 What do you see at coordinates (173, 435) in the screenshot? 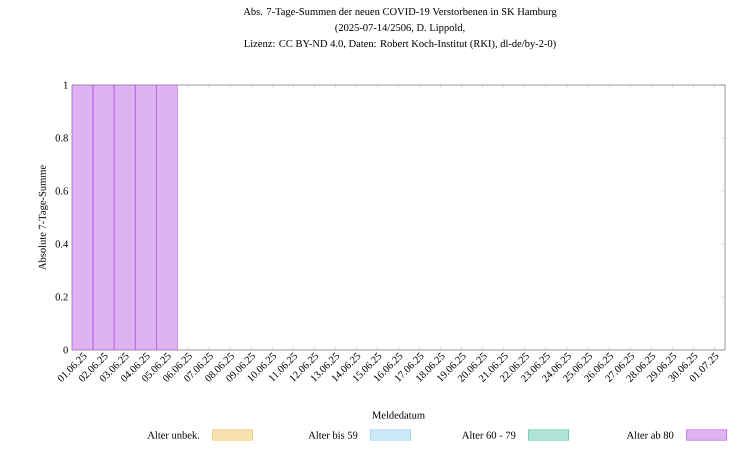
I see `legend-label: Alter unbek.` at bounding box center [173, 435].